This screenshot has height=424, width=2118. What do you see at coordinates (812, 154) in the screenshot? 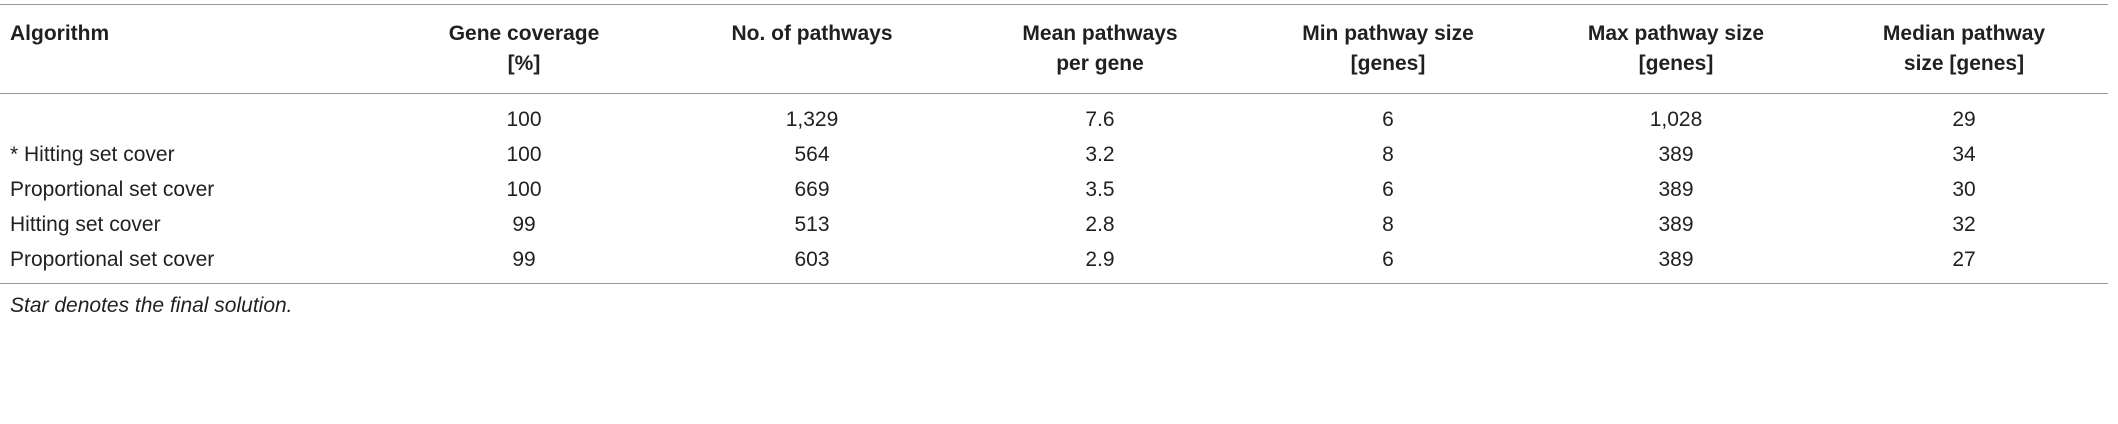
I see `table-cell: 564` at bounding box center [812, 154].